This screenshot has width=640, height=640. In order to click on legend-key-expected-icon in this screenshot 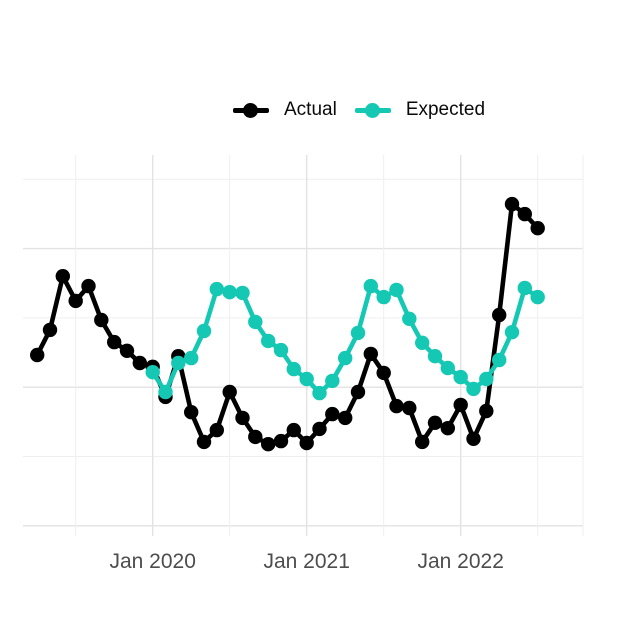, I will do `click(372, 110)`.